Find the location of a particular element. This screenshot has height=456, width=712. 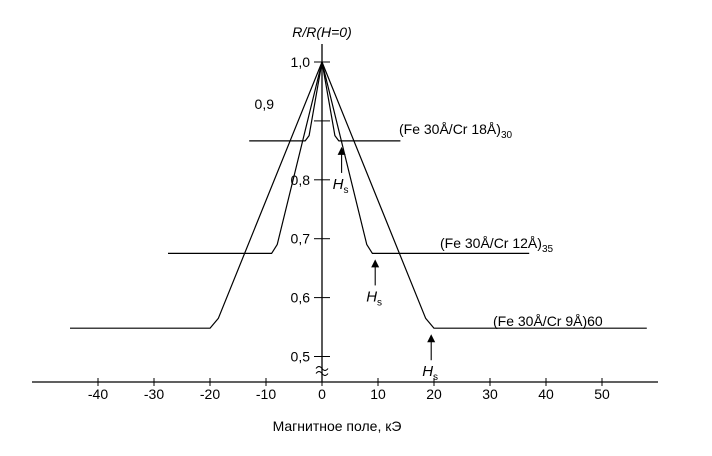

y-tick-label: 0,6 is located at coordinates (301, 298).